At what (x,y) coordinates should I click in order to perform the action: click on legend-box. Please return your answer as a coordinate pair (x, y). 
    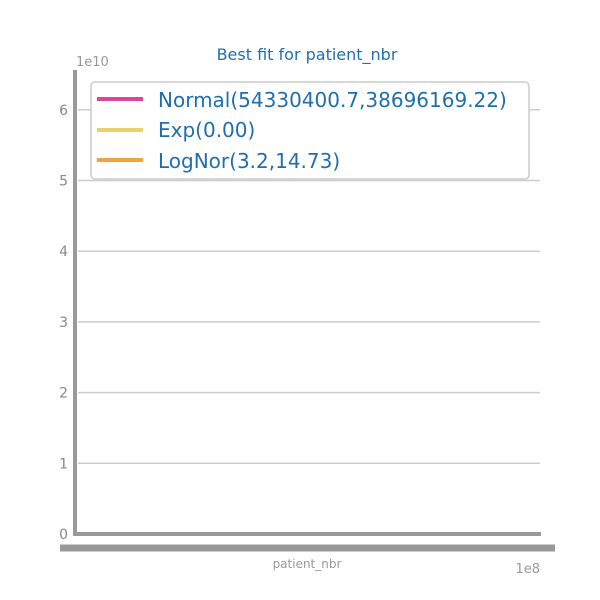
    Looking at the image, I should click on (310, 130).